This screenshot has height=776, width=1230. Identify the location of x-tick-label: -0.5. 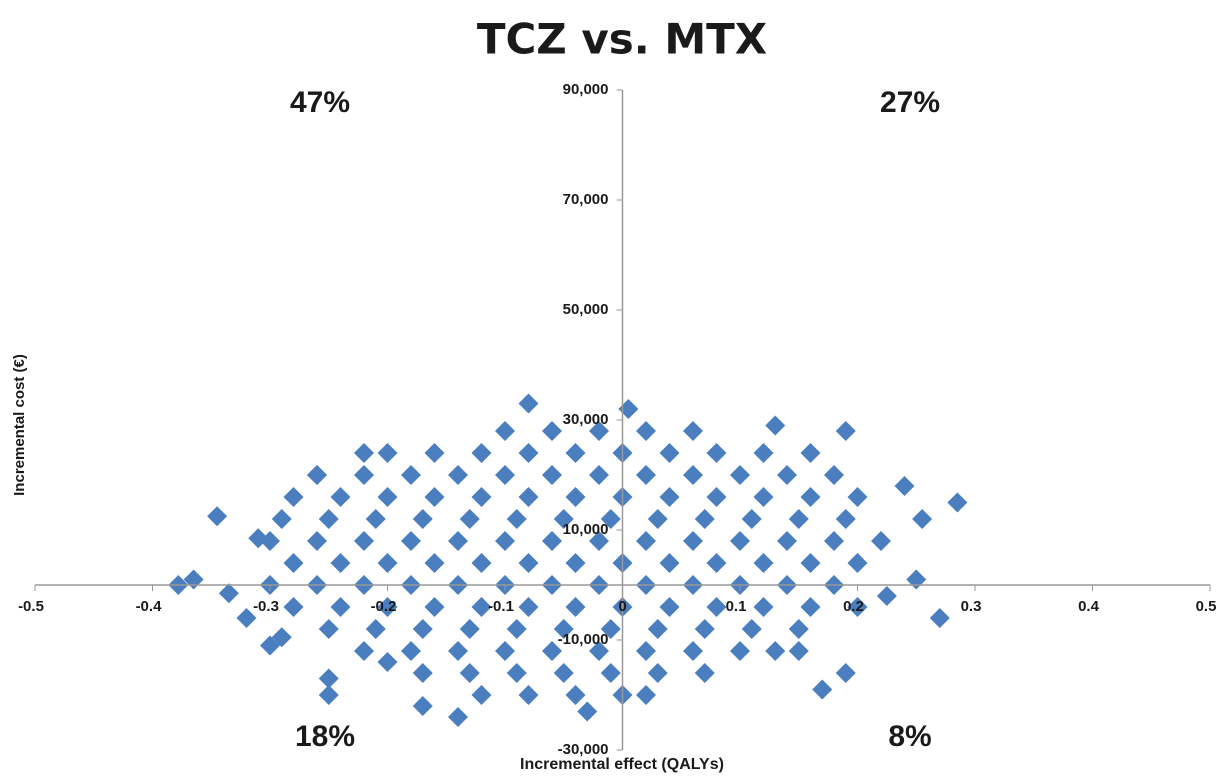
(31, 606).